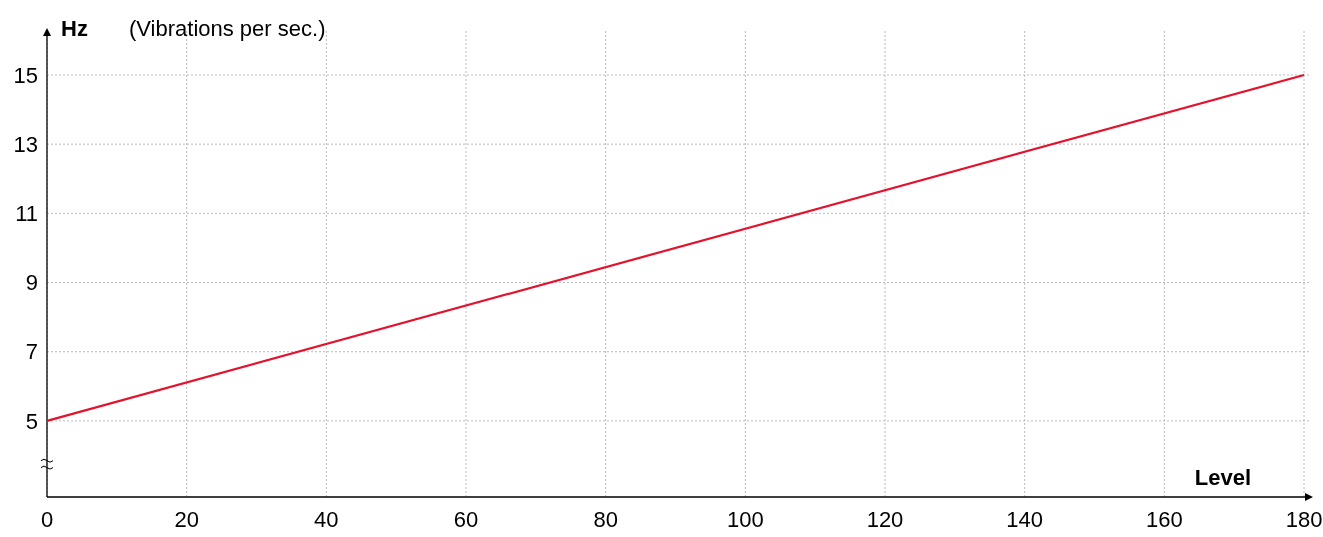 The width and height of the screenshot is (1323, 537). Describe the element at coordinates (1304, 519) in the screenshot. I see `x-tick-label: 180` at that location.